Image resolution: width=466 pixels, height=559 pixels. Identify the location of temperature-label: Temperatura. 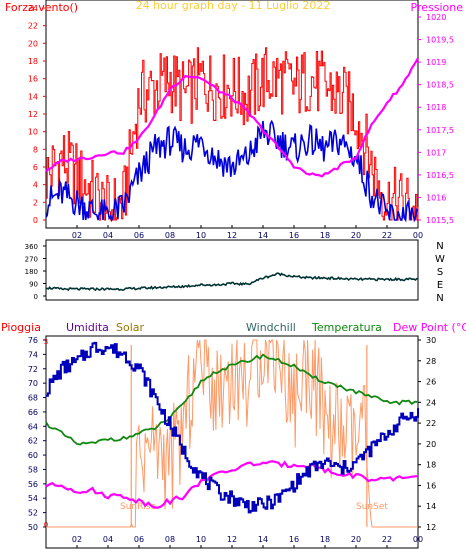
(346, 327).